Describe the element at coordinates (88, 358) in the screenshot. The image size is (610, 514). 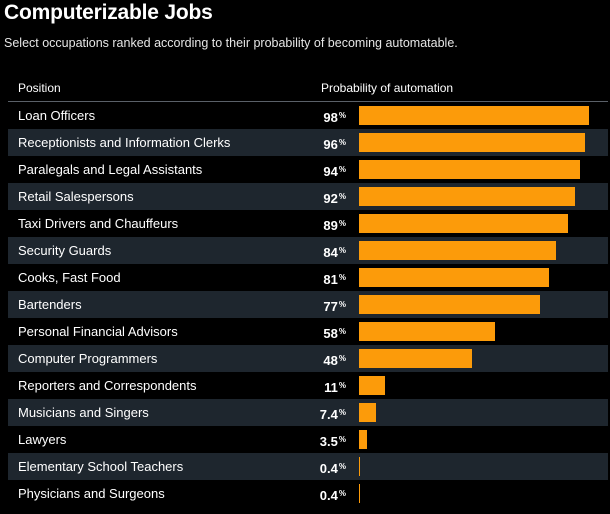
I see `position-label: Computer Programmers` at that location.